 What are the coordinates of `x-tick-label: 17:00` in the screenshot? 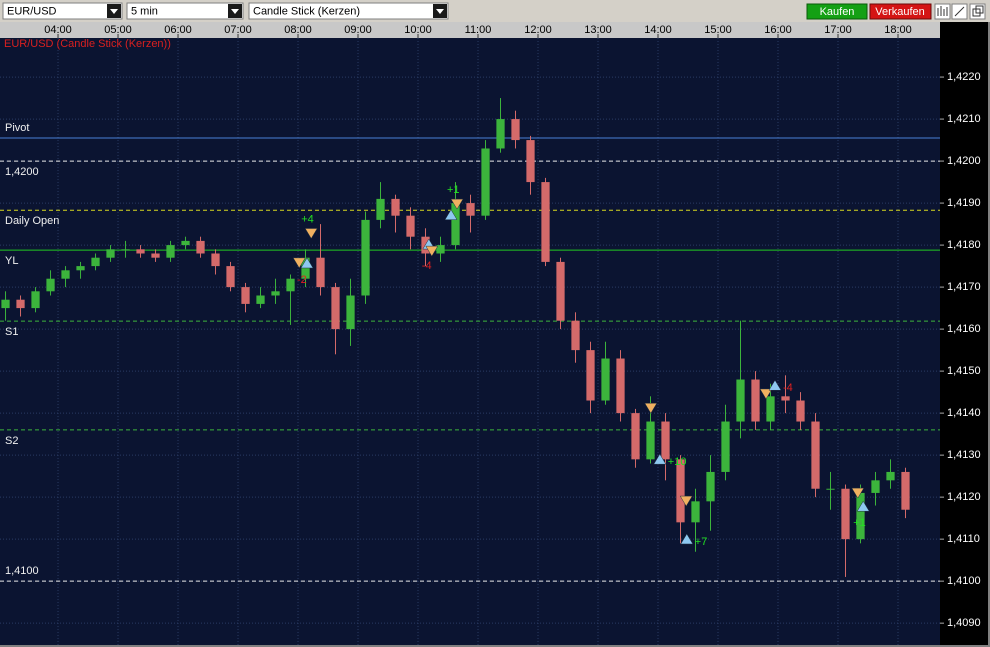 It's located at (838, 30).